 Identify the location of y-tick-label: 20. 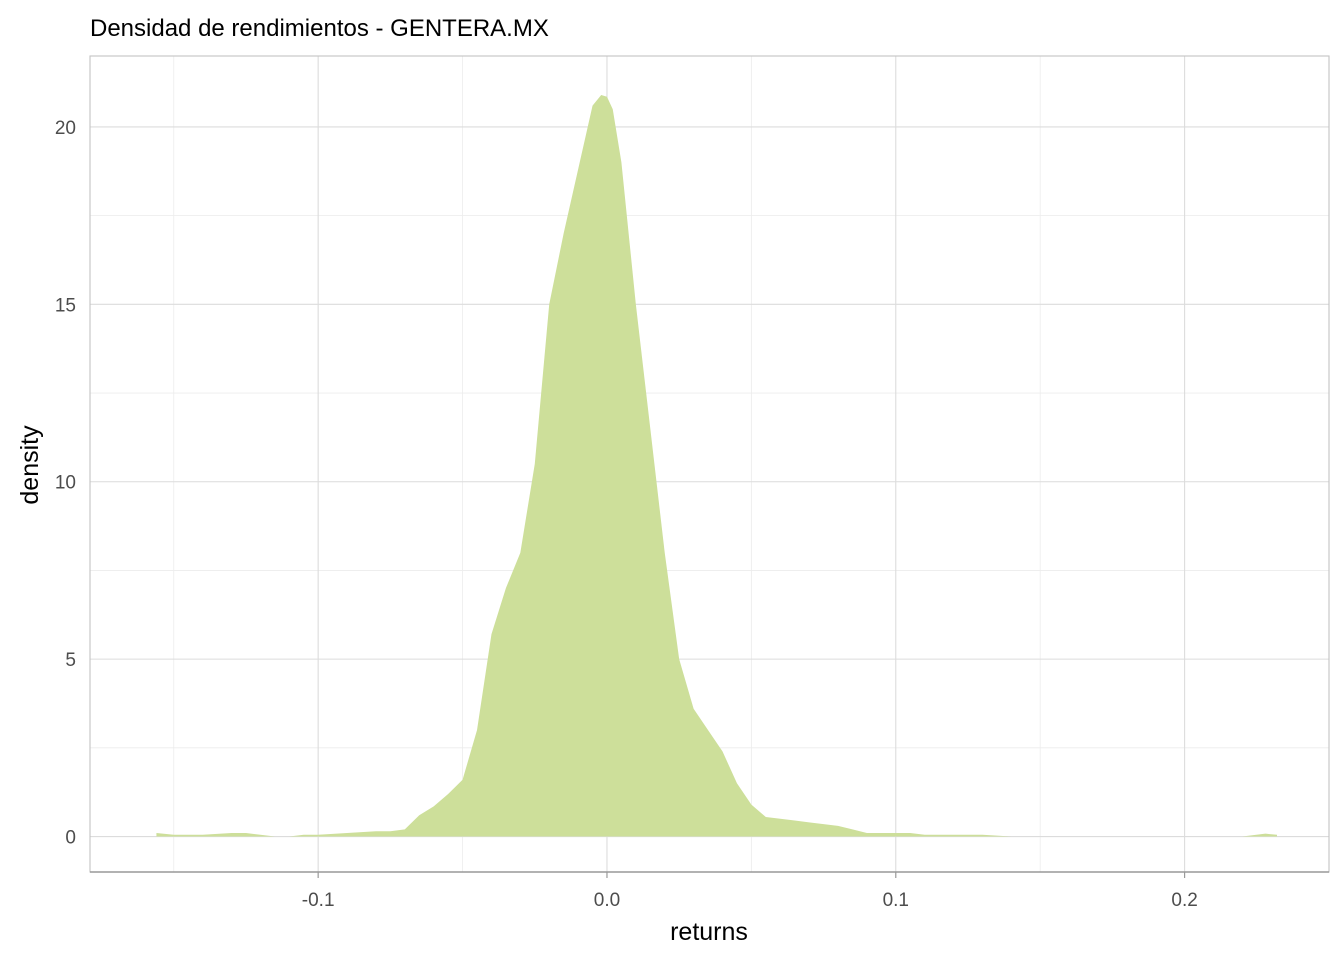
(65, 128).